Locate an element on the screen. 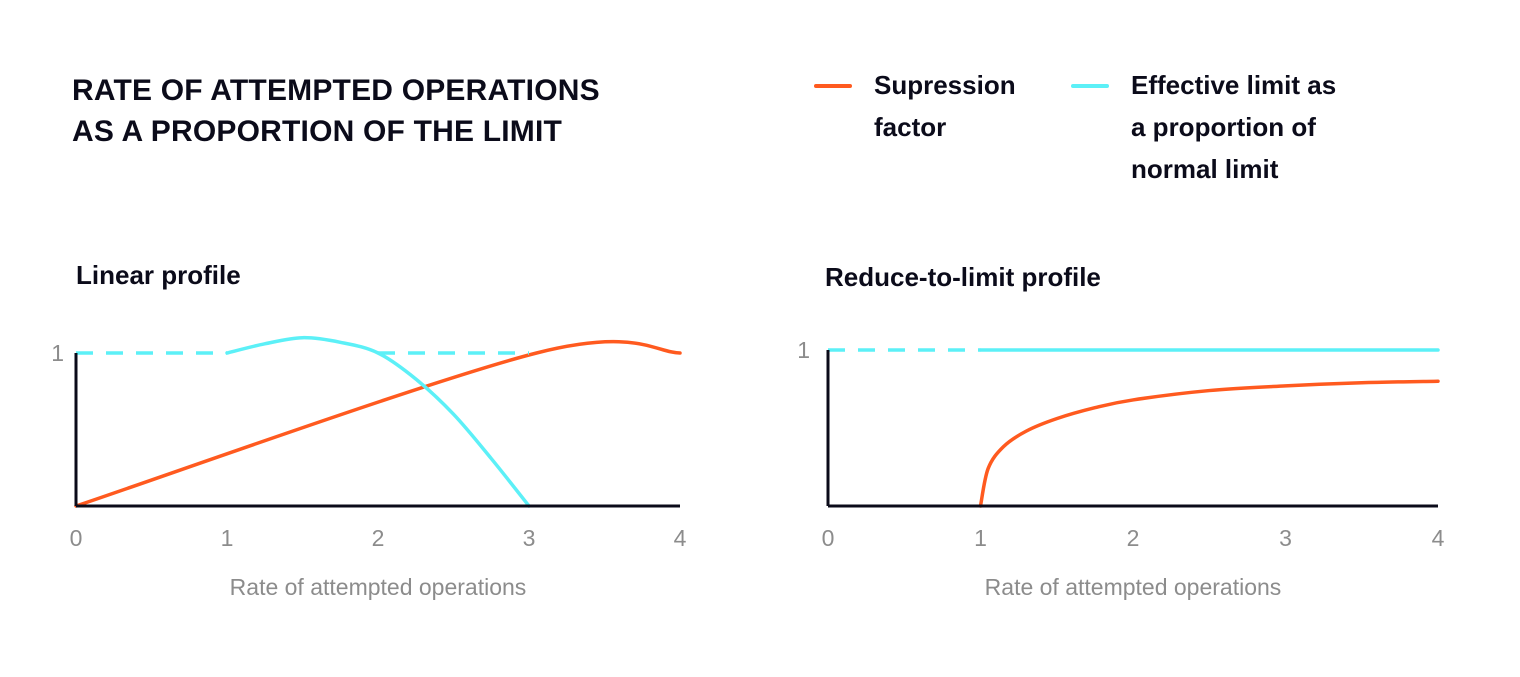 The image size is (1520, 677). legend-swatch-effective-limit is located at coordinates (1090, 86).